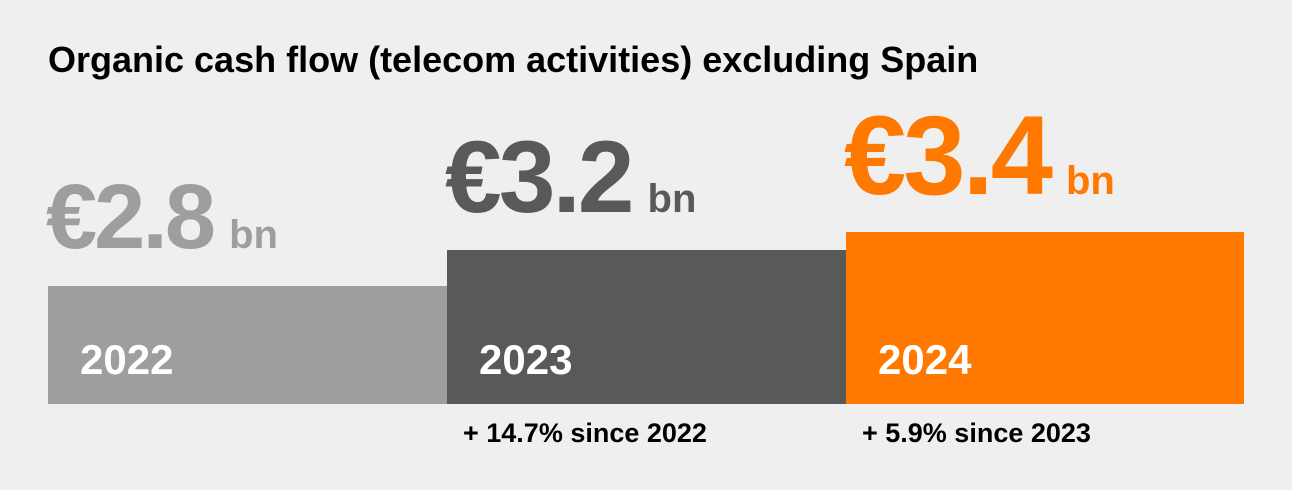 Image resolution: width=1292 pixels, height=490 pixels. What do you see at coordinates (126, 359) in the screenshot?
I see `year-label-2022: 2022` at bounding box center [126, 359].